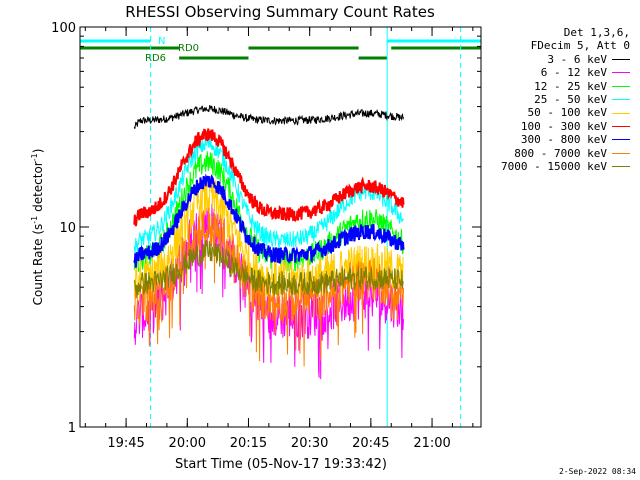 The width and height of the screenshot is (640, 480). Describe the element at coordinates (38, 188) in the screenshot. I see `y-label-part: detector` at that location.